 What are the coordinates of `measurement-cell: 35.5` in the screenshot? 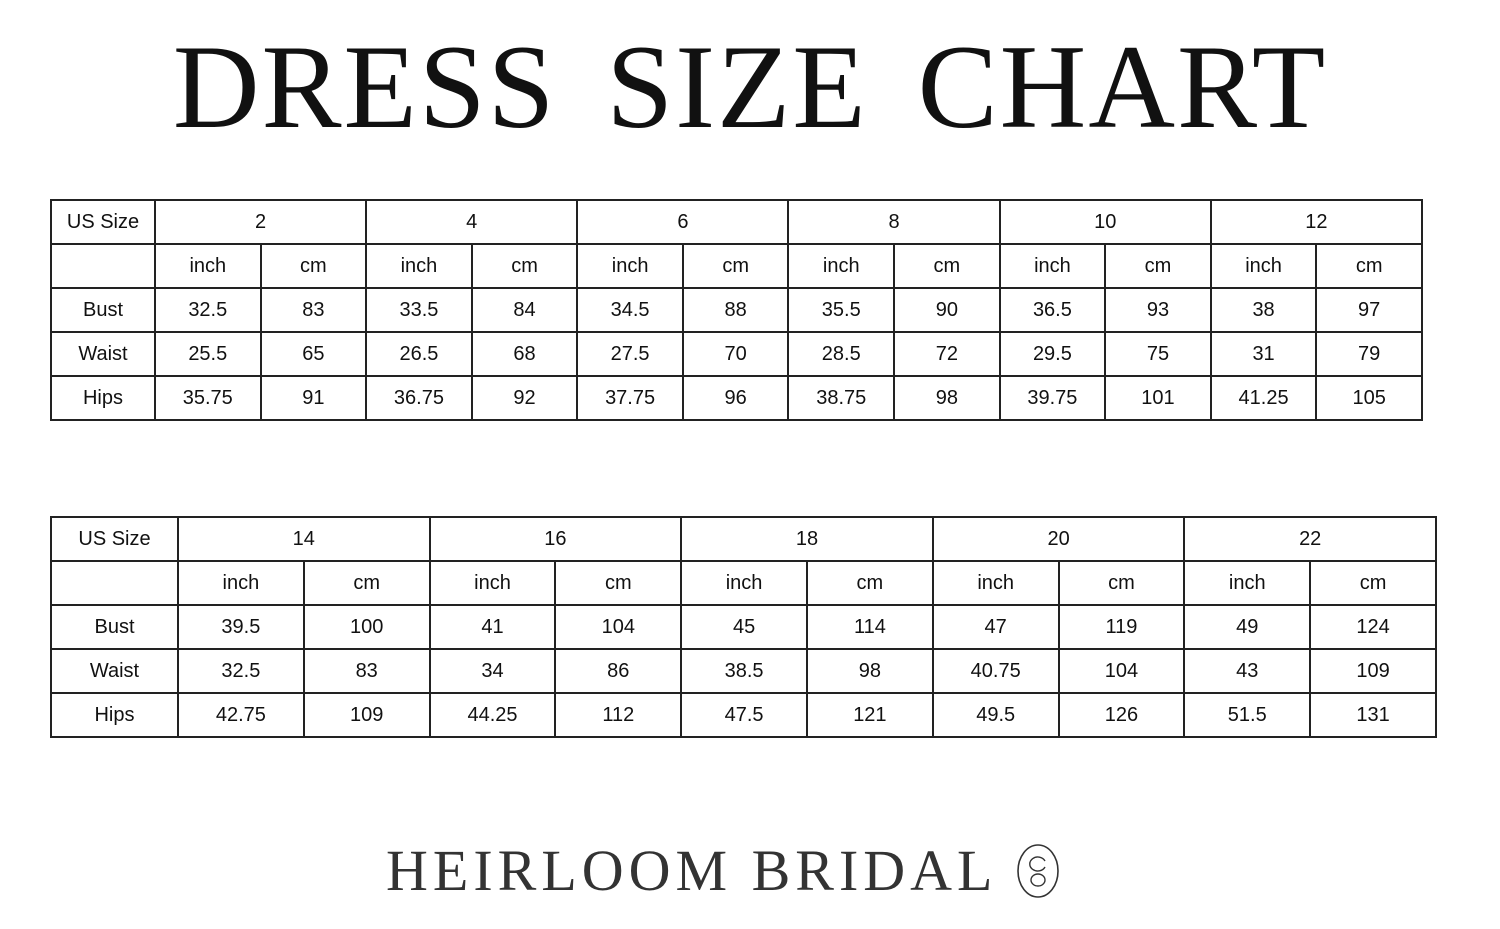 It's located at (841, 310).